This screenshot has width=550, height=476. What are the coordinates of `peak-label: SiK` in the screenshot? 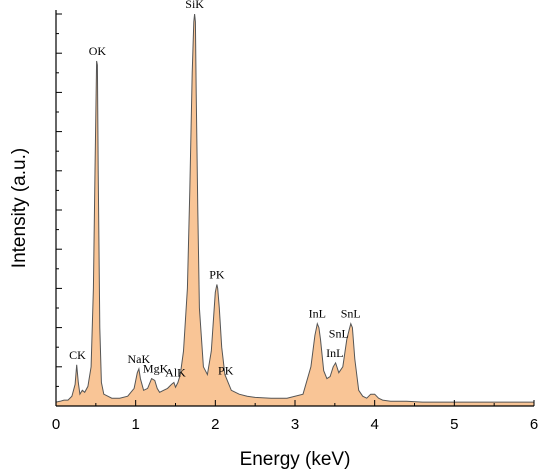 It's located at (194, 5).